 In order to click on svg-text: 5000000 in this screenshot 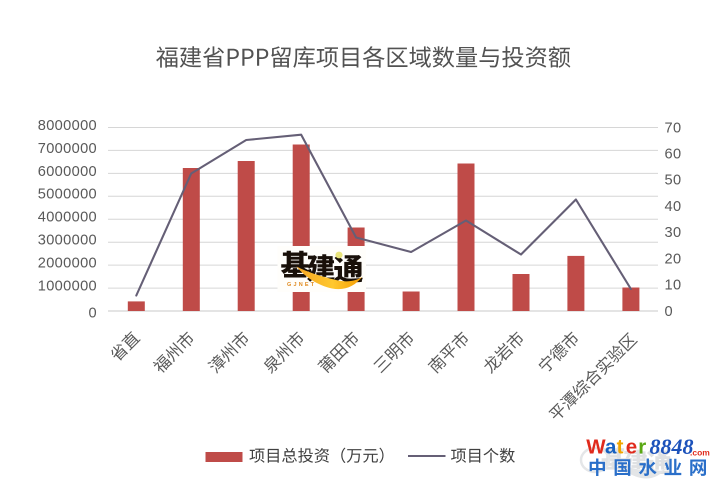, I will do `click(67, 195)`.